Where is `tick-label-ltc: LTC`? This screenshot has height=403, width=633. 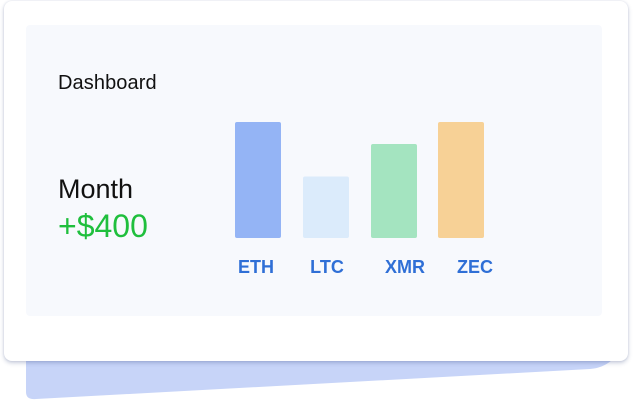 tick-label-ltc: LTC is located at coordinates (327, 267).